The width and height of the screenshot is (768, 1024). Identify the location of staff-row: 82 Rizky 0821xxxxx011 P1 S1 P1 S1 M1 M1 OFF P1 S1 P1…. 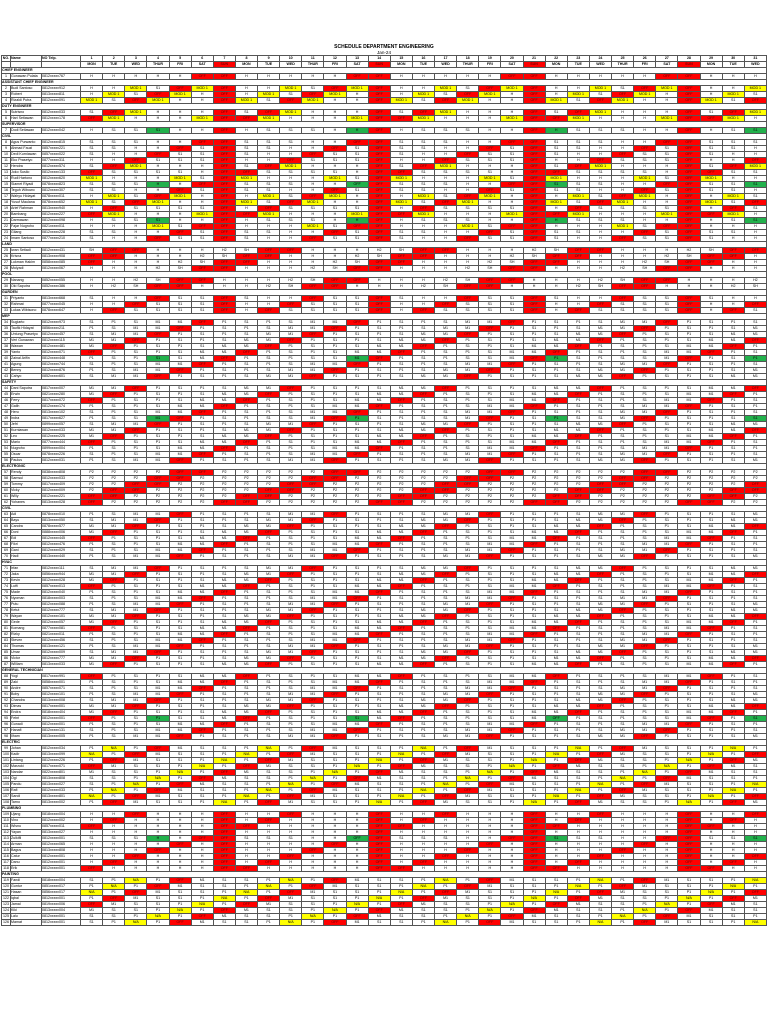
(384, 634).